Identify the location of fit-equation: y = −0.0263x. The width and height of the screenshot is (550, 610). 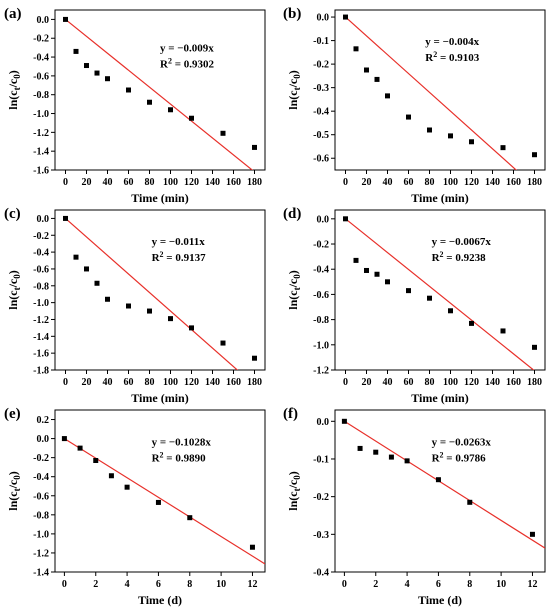
(462, 443).